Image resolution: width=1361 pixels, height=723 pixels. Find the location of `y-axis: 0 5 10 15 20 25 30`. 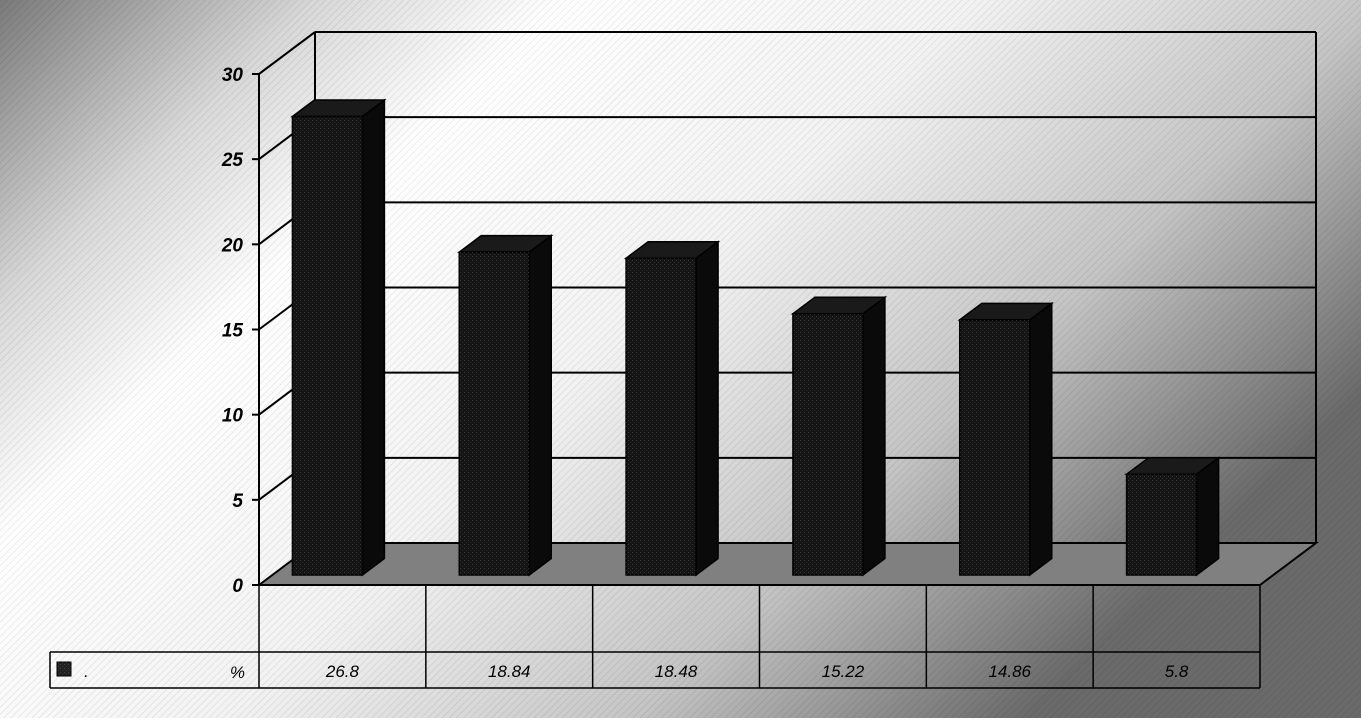

y-axis: 0 5 10 15 20 25 30 is located at coordinates (240, 331).